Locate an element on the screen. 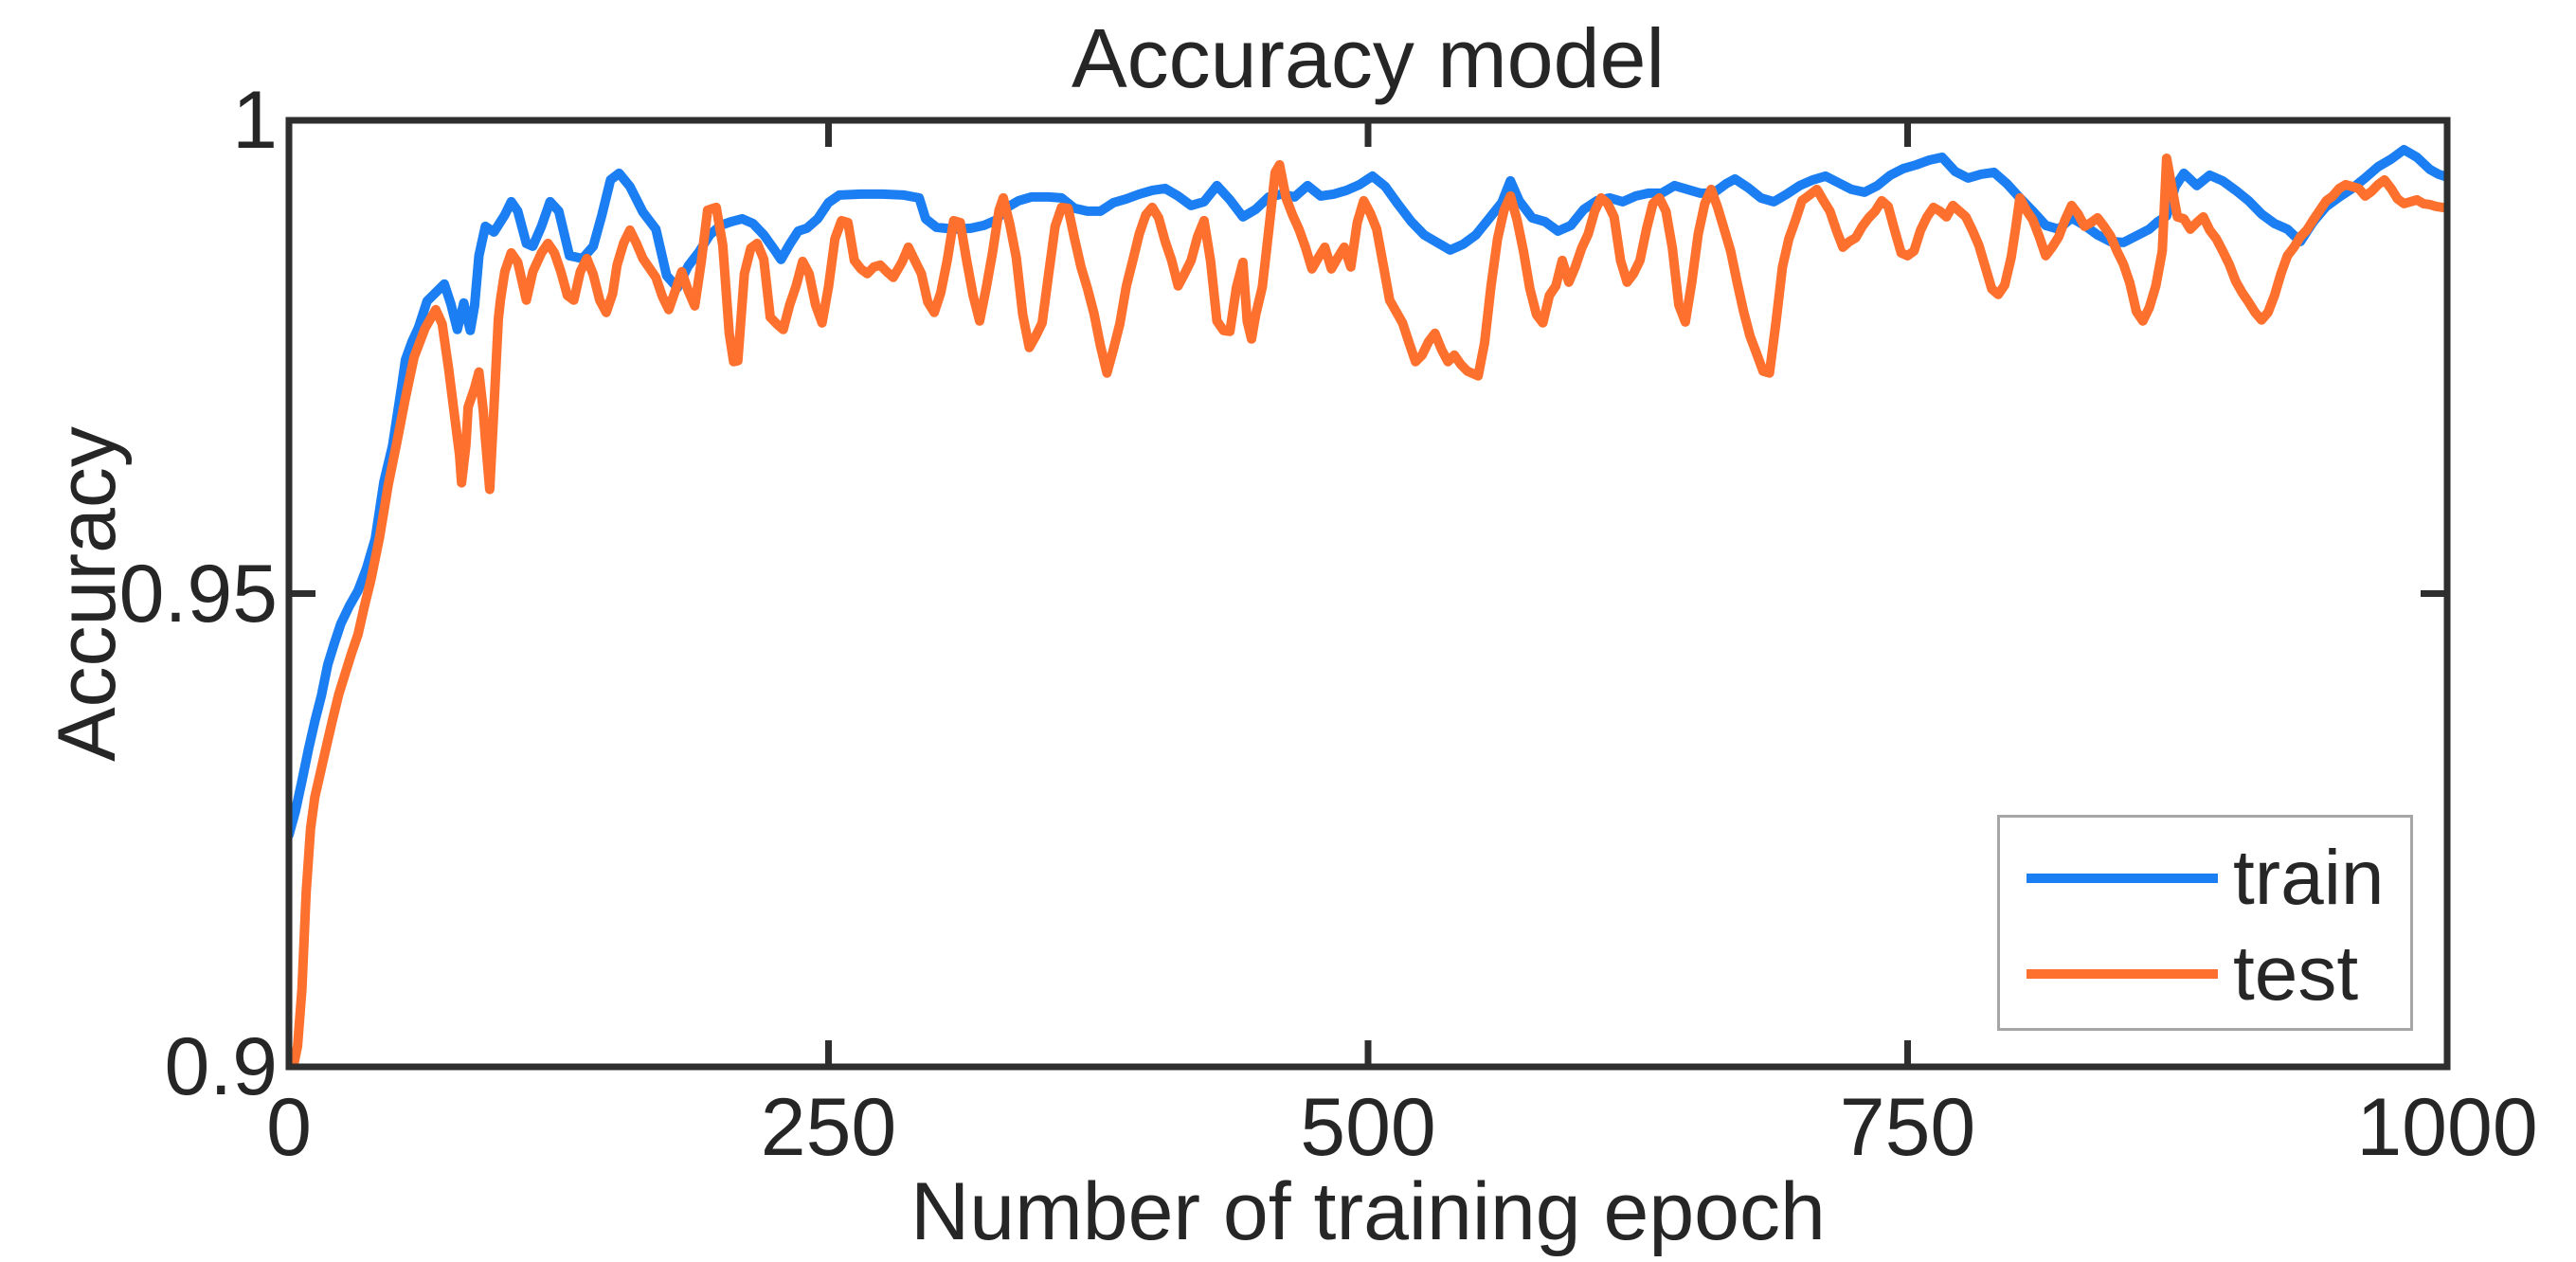  legend-item-test: test is located at coordinates (2205, 973).